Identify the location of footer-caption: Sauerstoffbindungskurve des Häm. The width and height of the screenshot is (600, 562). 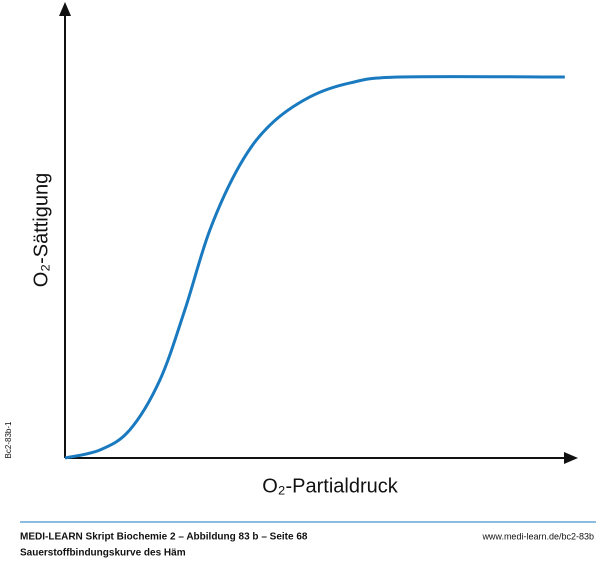
(103, 553).